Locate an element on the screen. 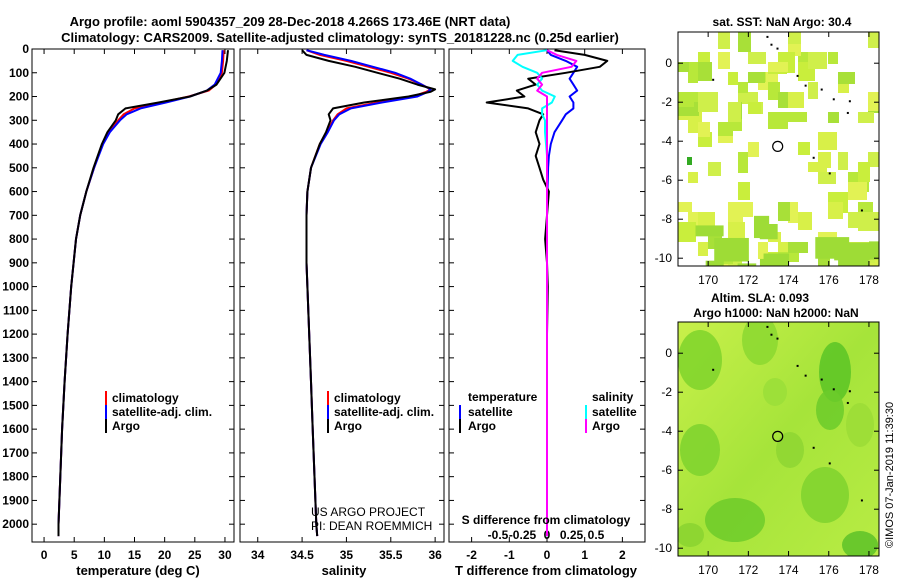 Image resolution: width=900 pixels, height=580 pixels. map-y-label: 0 is located at coordinates (668, 353).